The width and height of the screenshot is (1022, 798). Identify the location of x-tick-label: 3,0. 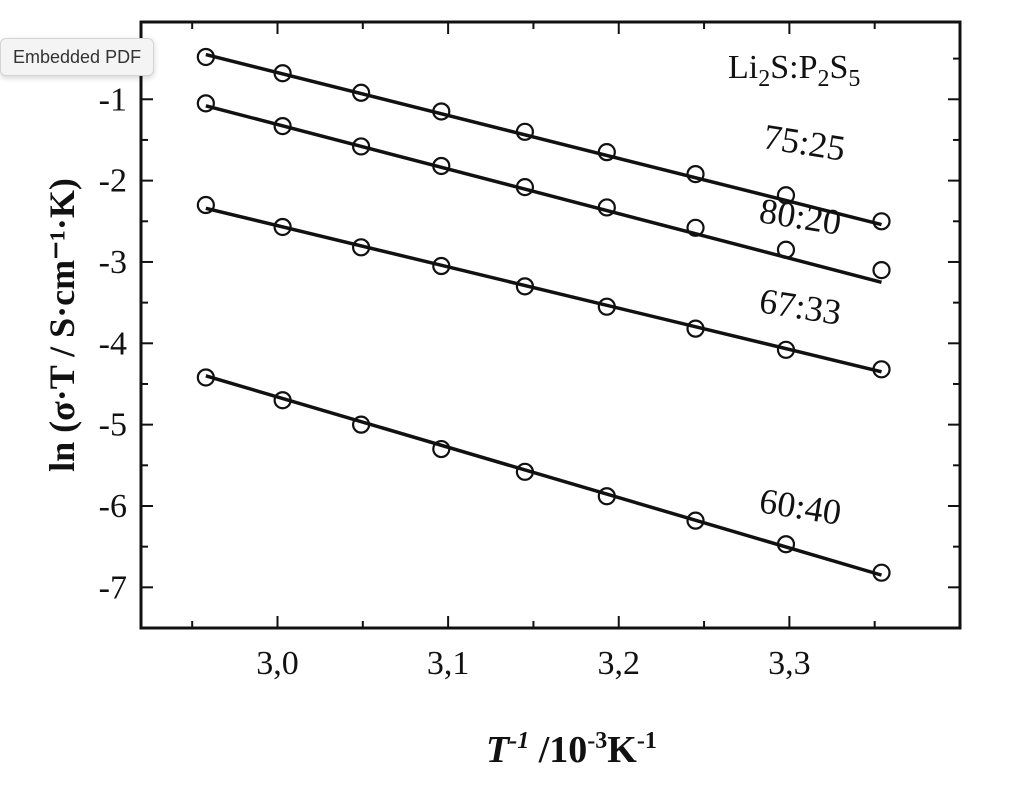
(277, 663).